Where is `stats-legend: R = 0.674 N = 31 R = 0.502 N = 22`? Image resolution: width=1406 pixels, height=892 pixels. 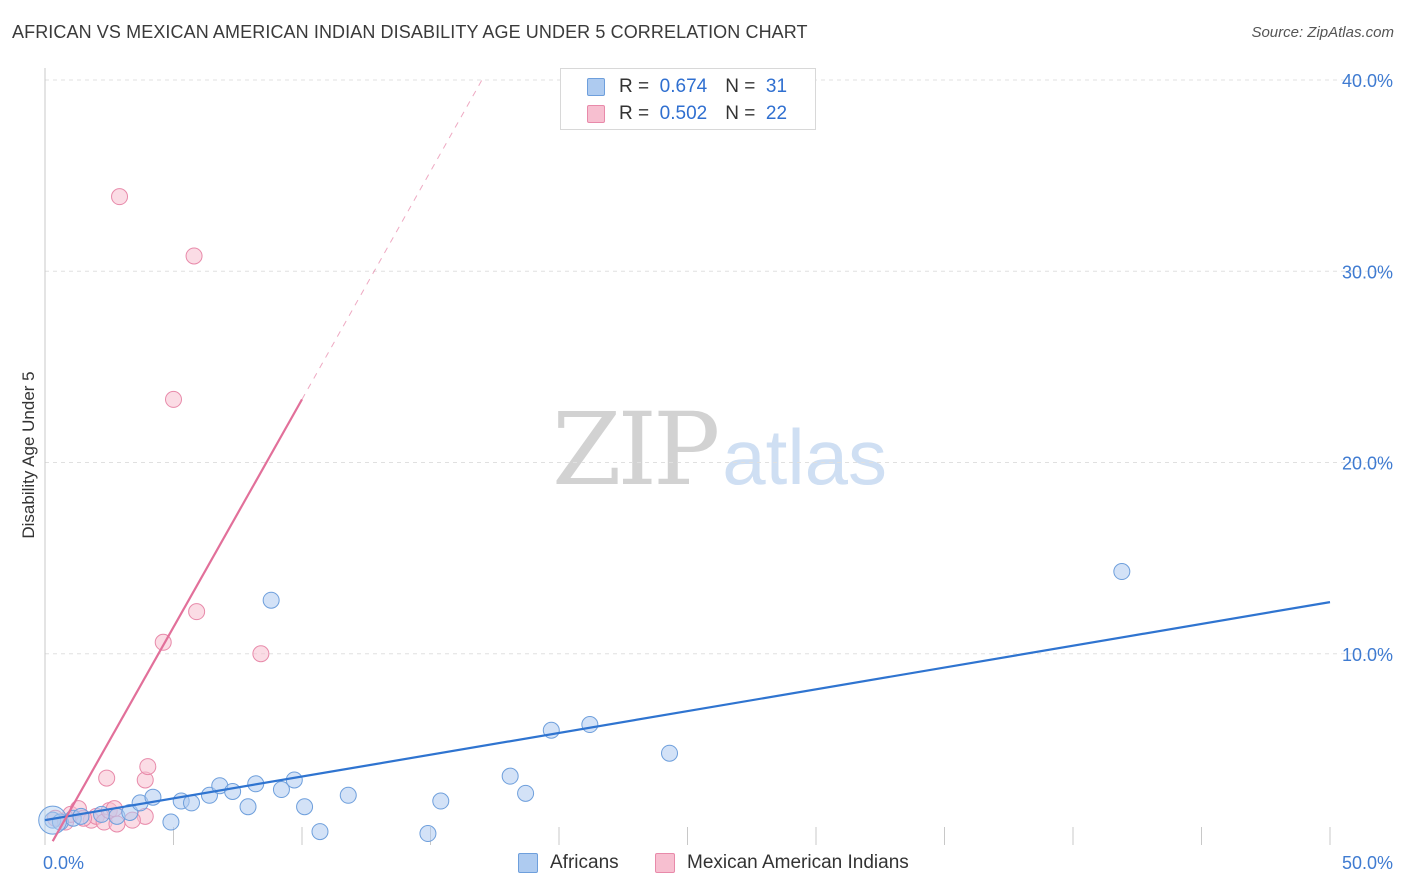 stats-legend: R = 0.674 N = 31 R = 0.502 N = 22 is located at coordinates (688, 99).